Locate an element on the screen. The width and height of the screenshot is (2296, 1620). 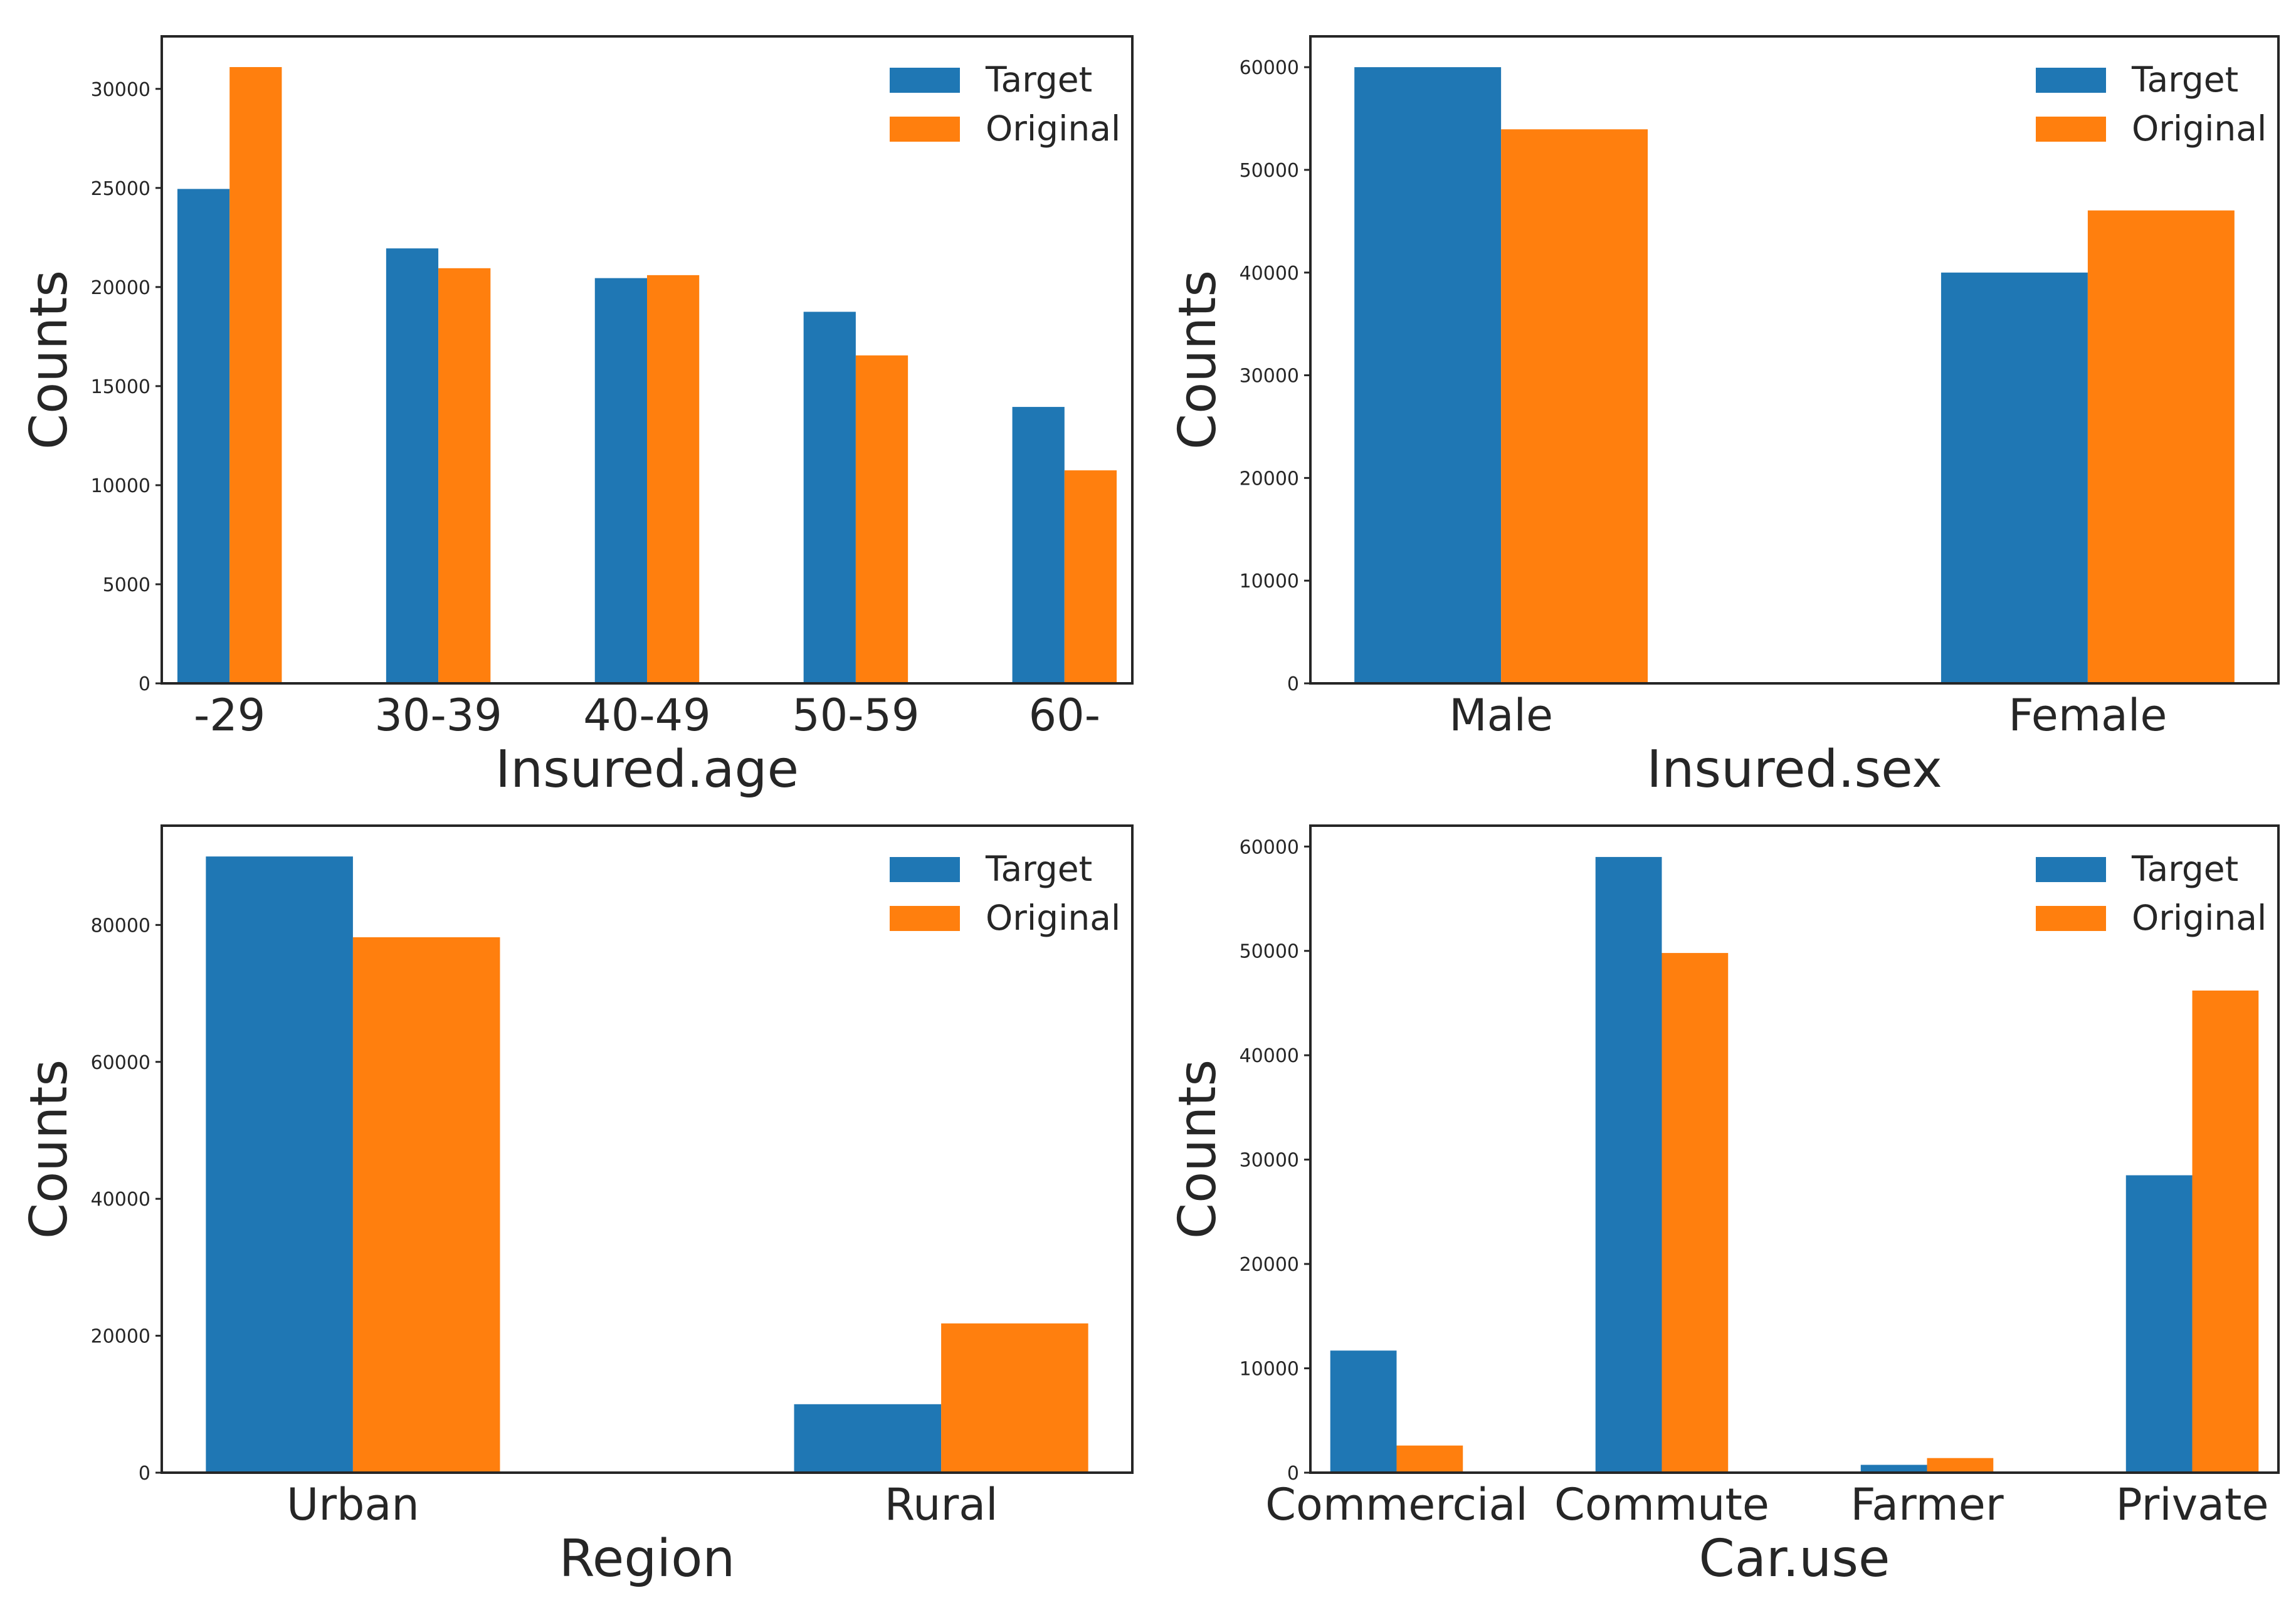
x-axis-label: Region is located at coordinates (647, 1559).